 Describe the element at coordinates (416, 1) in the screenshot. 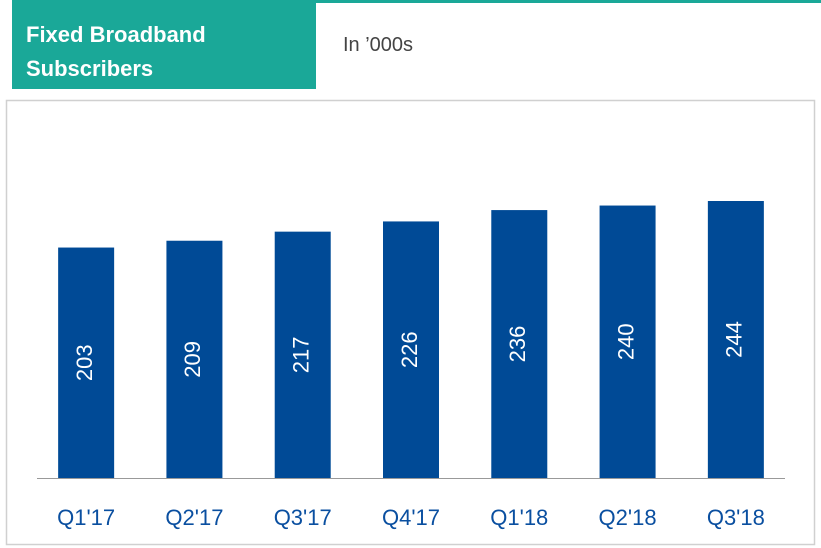

I see `header-line` at that location.